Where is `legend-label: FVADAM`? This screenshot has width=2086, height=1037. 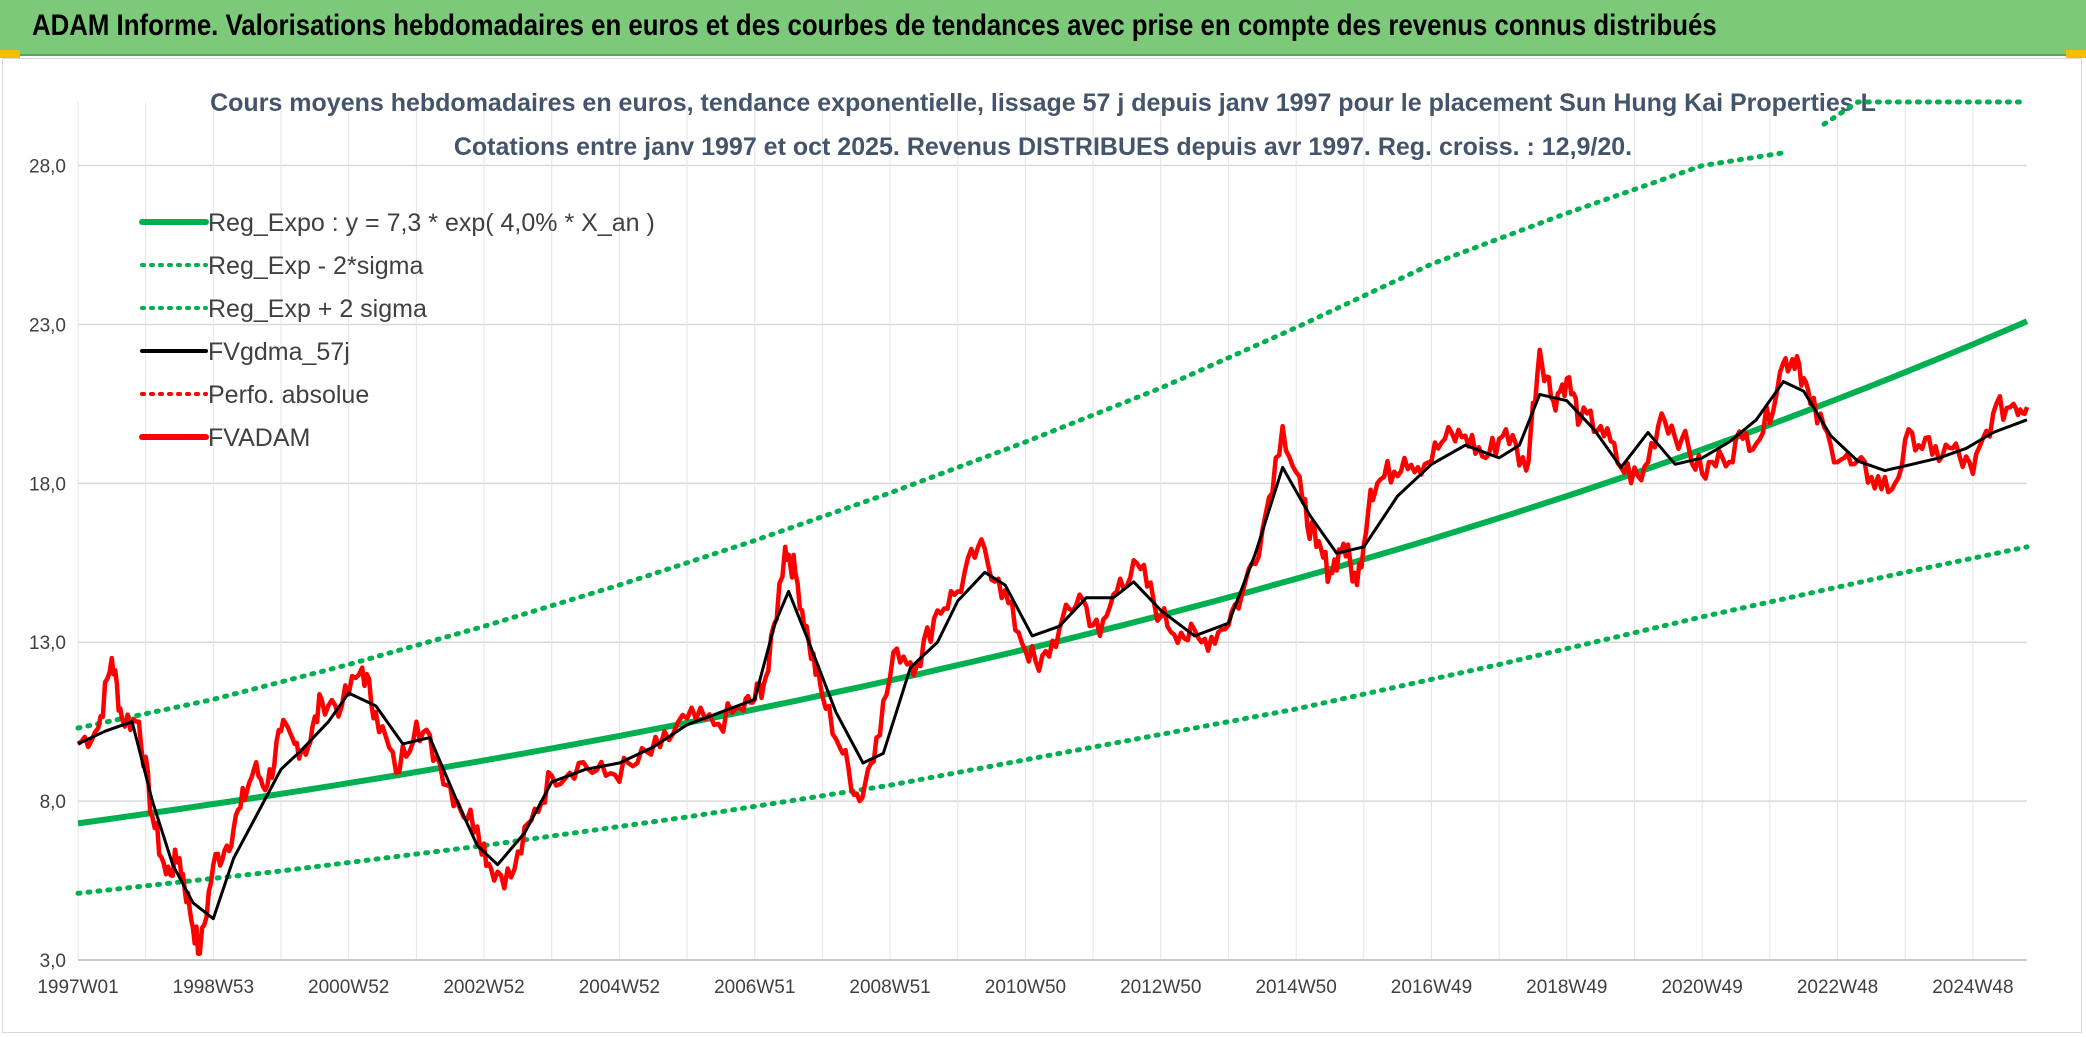
legend-label: FVADAM is located at coordinates (259, 438).